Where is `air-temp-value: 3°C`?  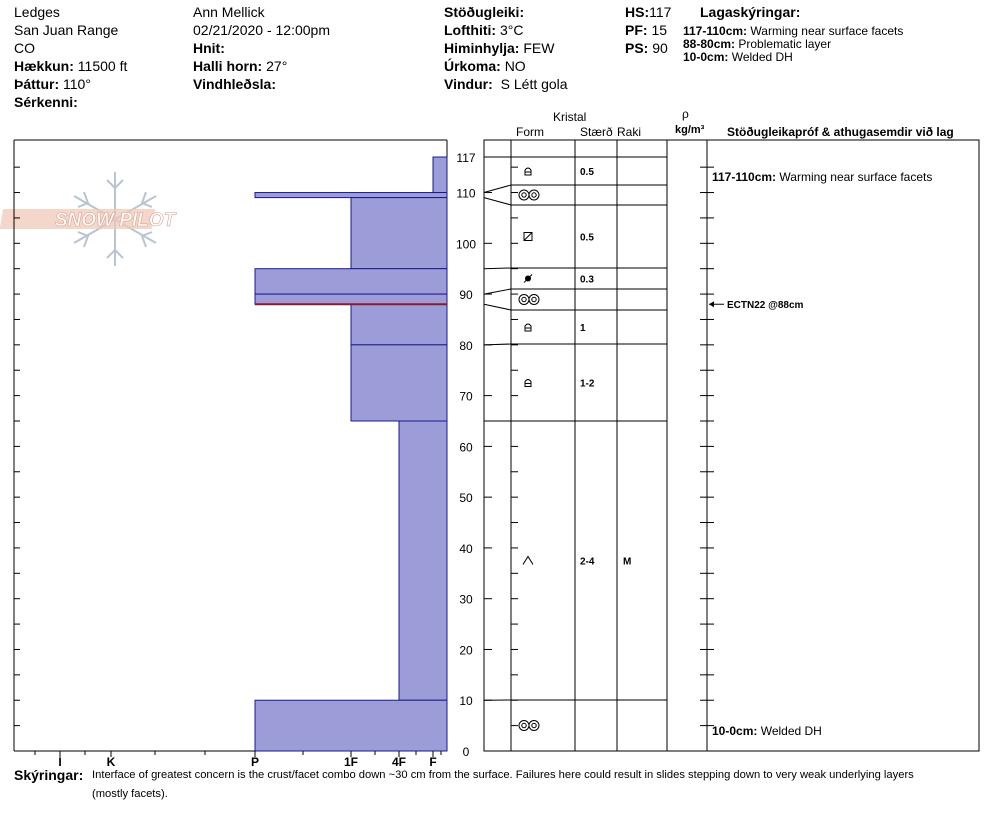 air-temp-value: 3°C is located at coordinates (511, 30).